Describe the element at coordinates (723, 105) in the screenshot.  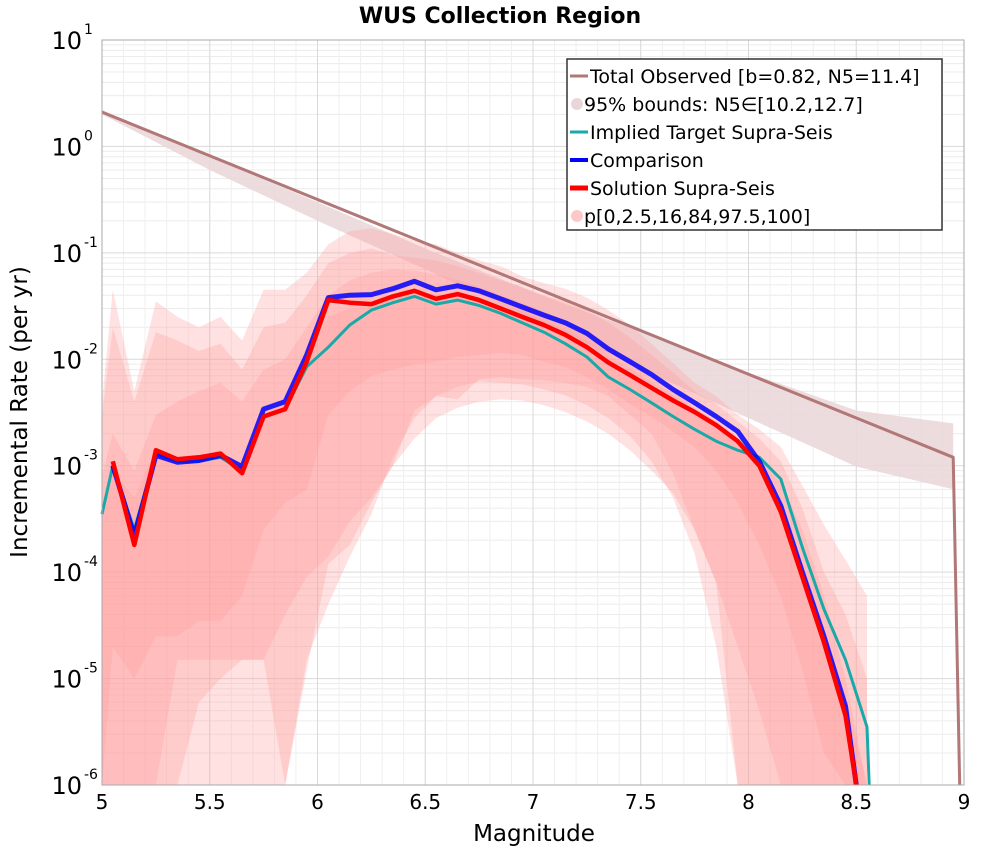
I see `legend-label: 95% bounds: N5∈[10.2,12.7]` at that location.